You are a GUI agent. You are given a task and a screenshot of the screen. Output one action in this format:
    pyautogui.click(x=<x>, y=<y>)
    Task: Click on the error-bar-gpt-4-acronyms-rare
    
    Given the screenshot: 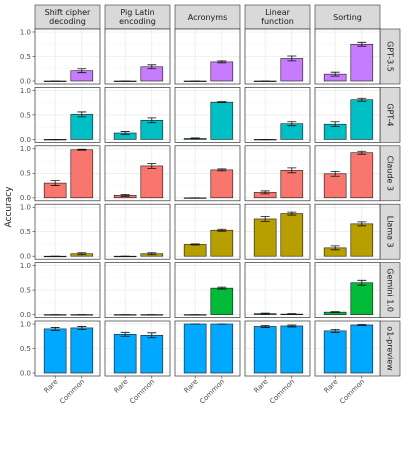 What is the action you would take?
    pyautogui.click(x=195, y=138)
    